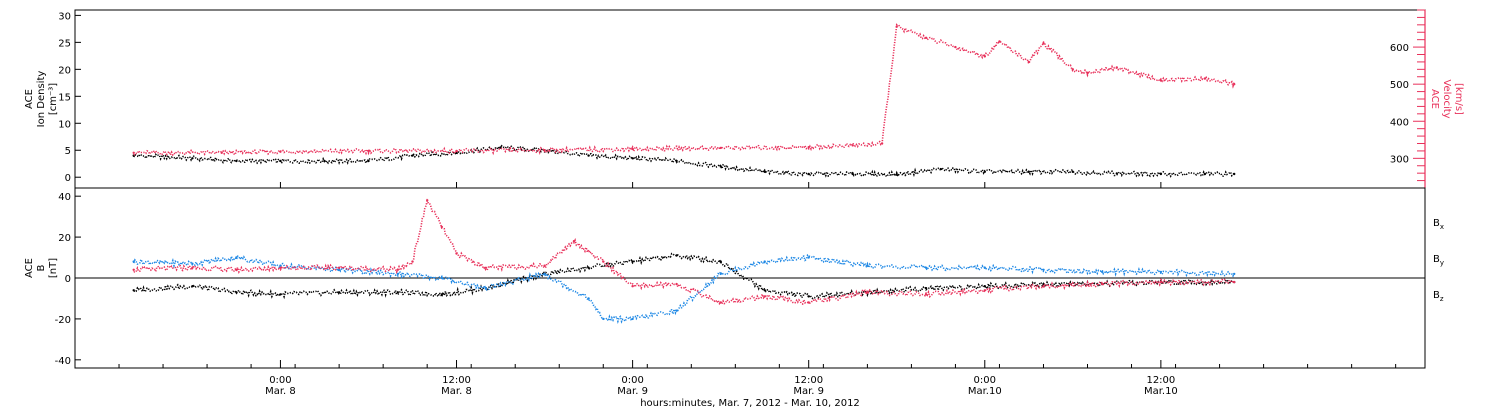  Describe the element at coordinates (1434, 99) in the screenshot. I see `velocity-axis-title: ACE` at that location.